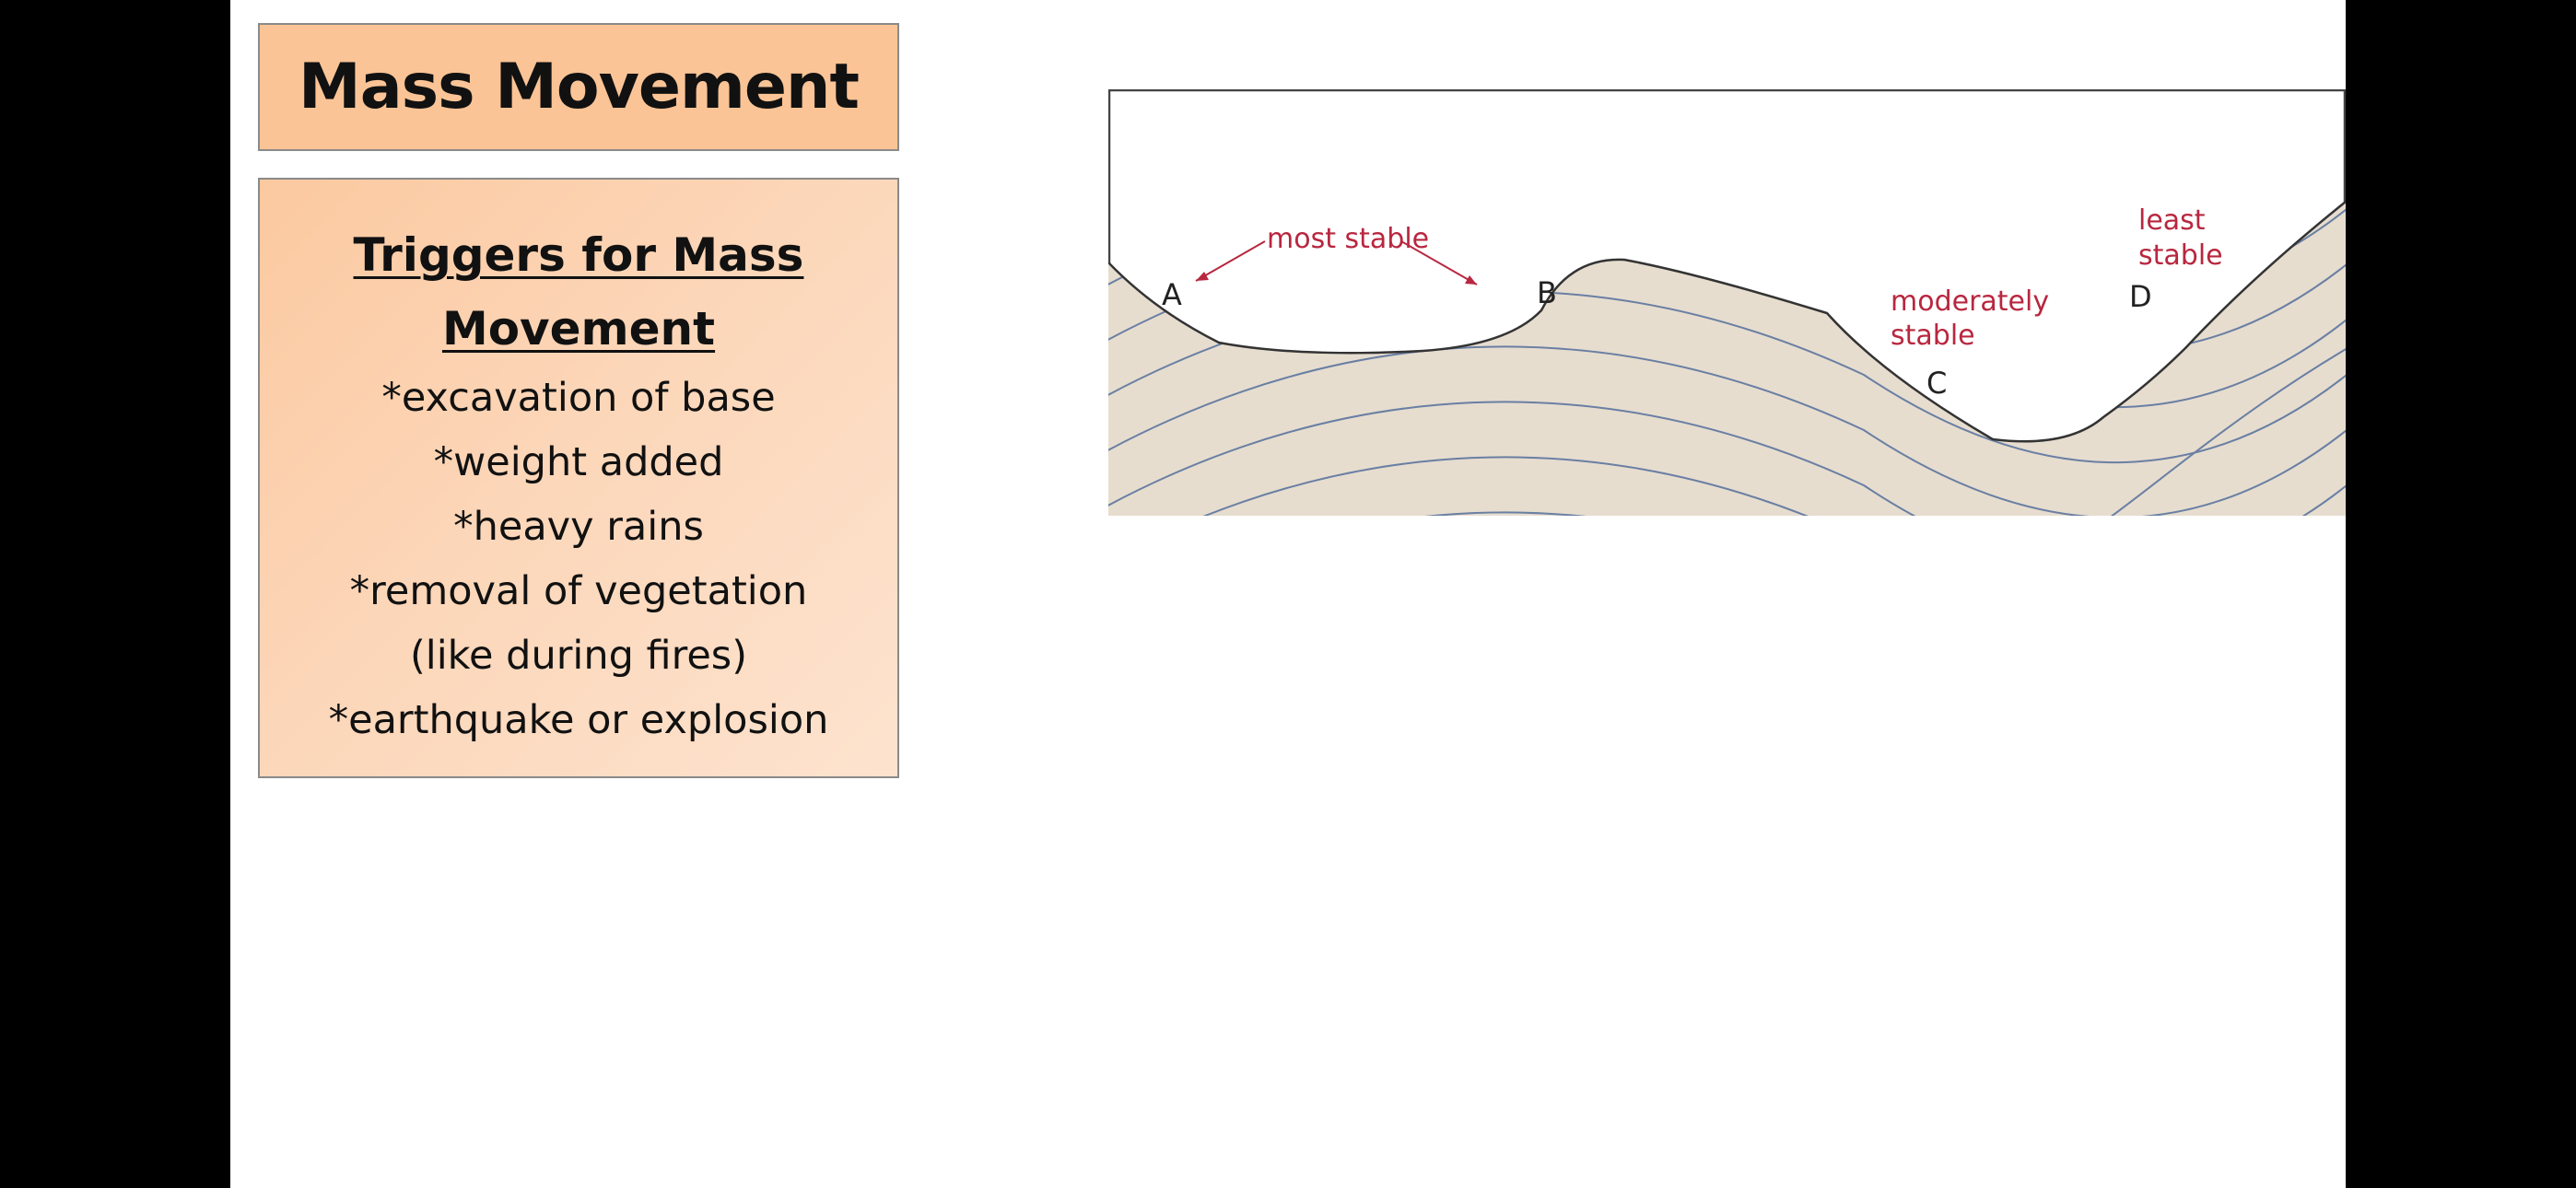 The width and height of the screenshot is (2576, 1188). What do you see at coordinates (578, 291) in the screenshot?
I see `triggers-heading: Triggers for Mass Movement` at bounding box center [578, 291].